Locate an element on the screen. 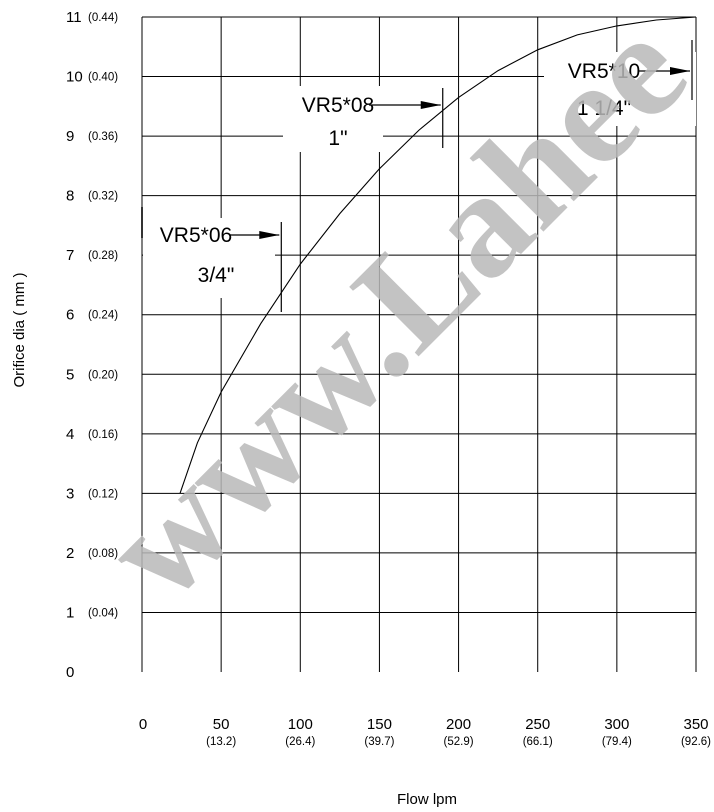  x-tick-label: 300 is located at coordinates (616, 724).